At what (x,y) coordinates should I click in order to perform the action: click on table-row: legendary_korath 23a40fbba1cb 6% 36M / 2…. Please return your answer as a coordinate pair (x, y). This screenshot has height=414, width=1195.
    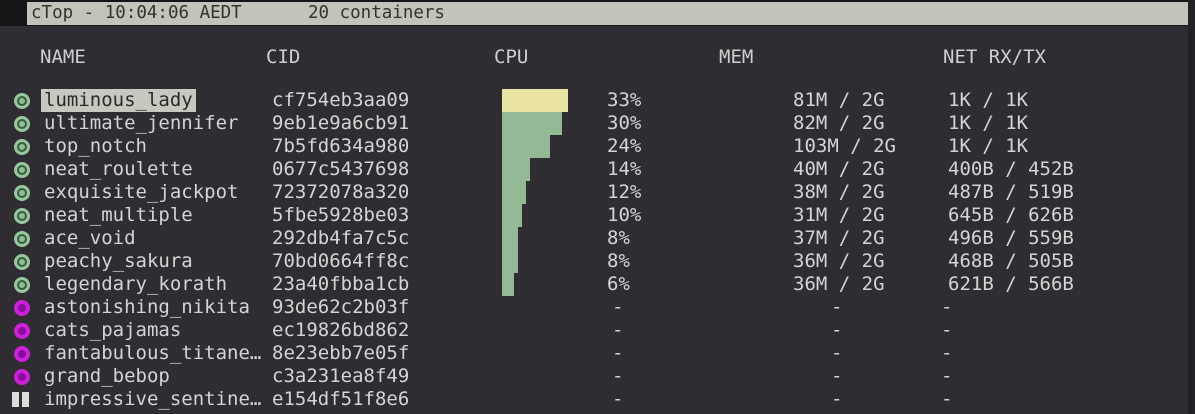
    Looking at the image, I should click on (597, 284).